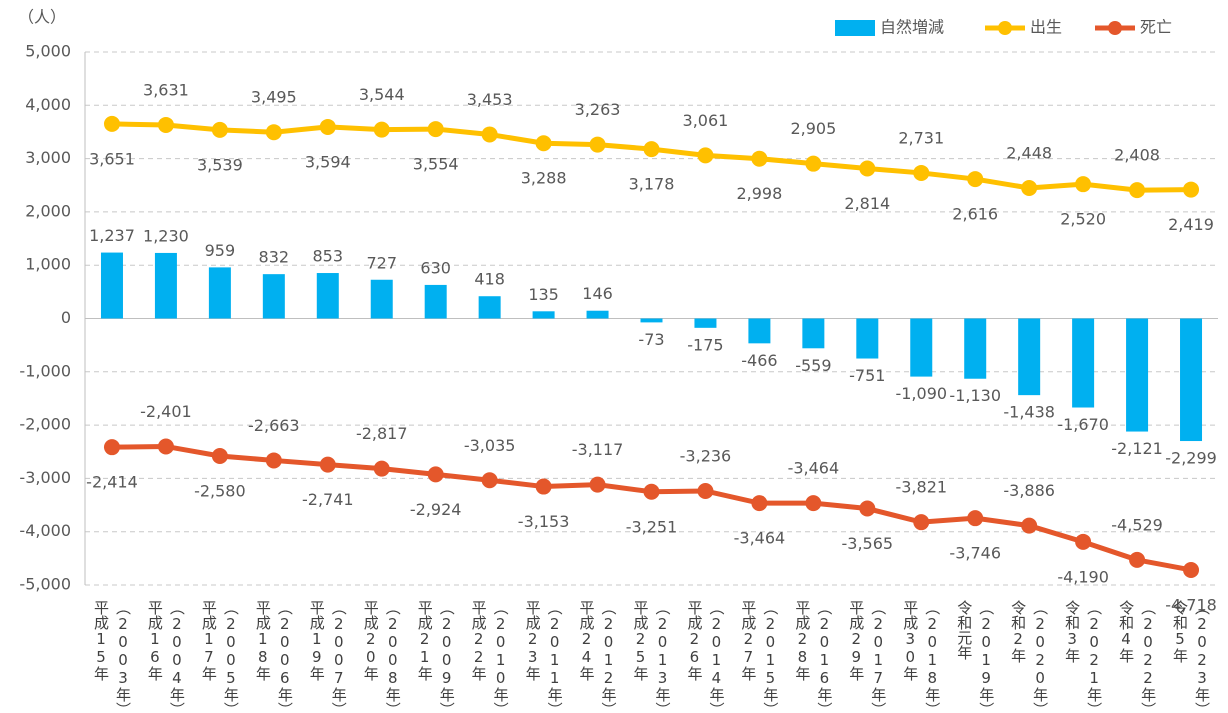 This screenshot has width=1228, height=713. What do you see at coordinates (921, 656) in the screenshot?
I see `x-tick-label: 平成30年 （2018年）` at bounding box center [921, 656].